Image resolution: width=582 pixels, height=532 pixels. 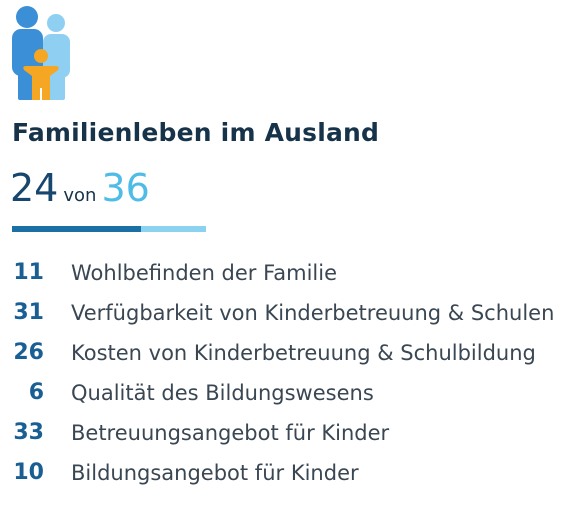 What do you see at coordinates (28, 312) in the screenshot?
I see `item-rank: 31` at bounding box center [28, 312].